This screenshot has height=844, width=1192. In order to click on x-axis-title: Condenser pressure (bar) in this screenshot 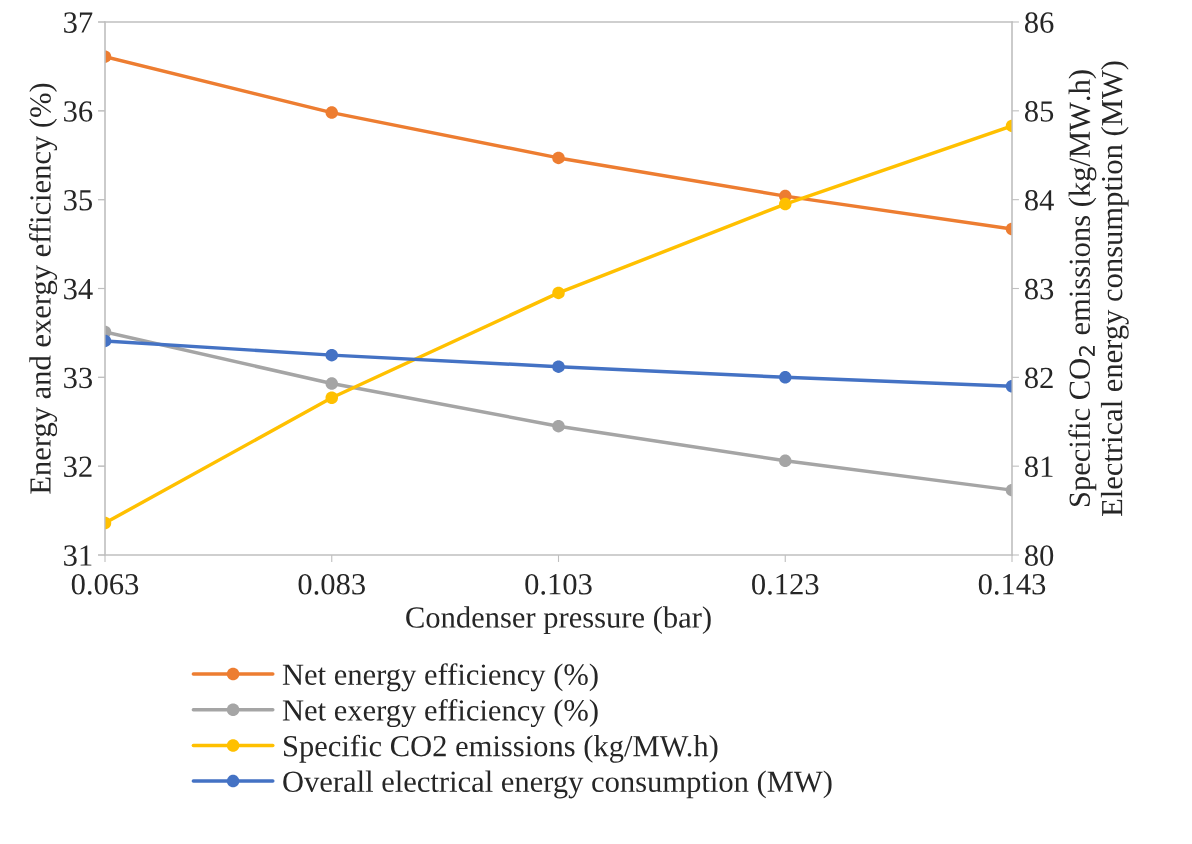, I will do `click(558, 620)`.